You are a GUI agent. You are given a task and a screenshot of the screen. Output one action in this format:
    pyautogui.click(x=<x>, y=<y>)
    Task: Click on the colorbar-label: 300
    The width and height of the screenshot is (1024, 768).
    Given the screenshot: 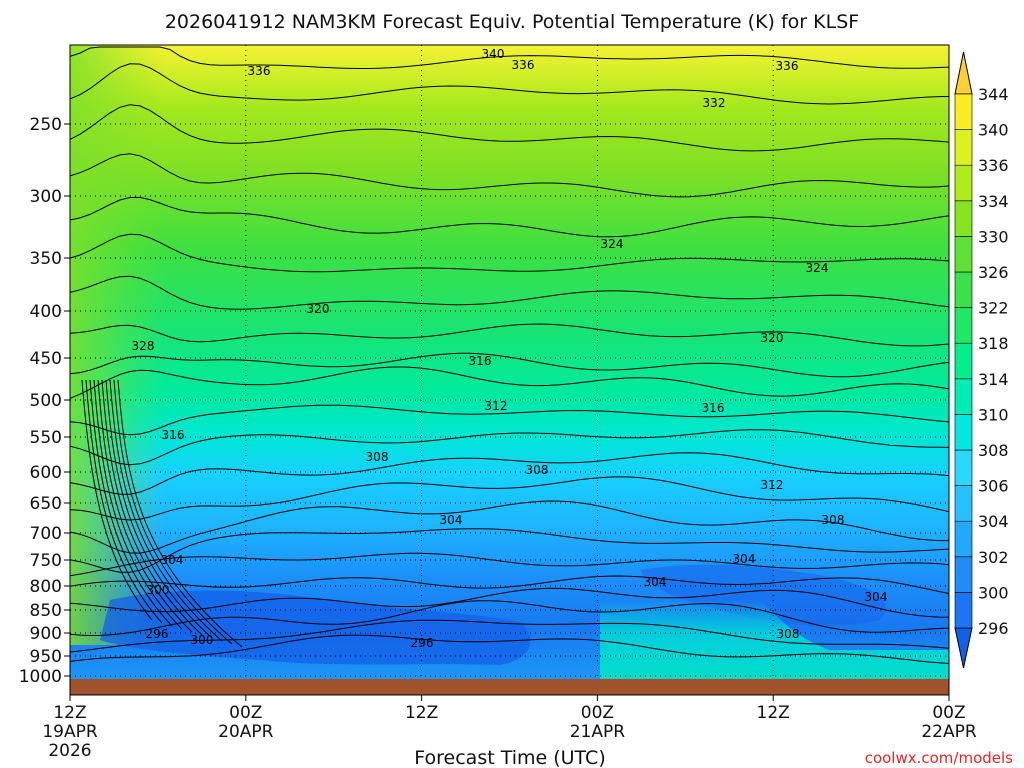 What is the action you would take?
    pyautogui.click(x=993, y=592)
    